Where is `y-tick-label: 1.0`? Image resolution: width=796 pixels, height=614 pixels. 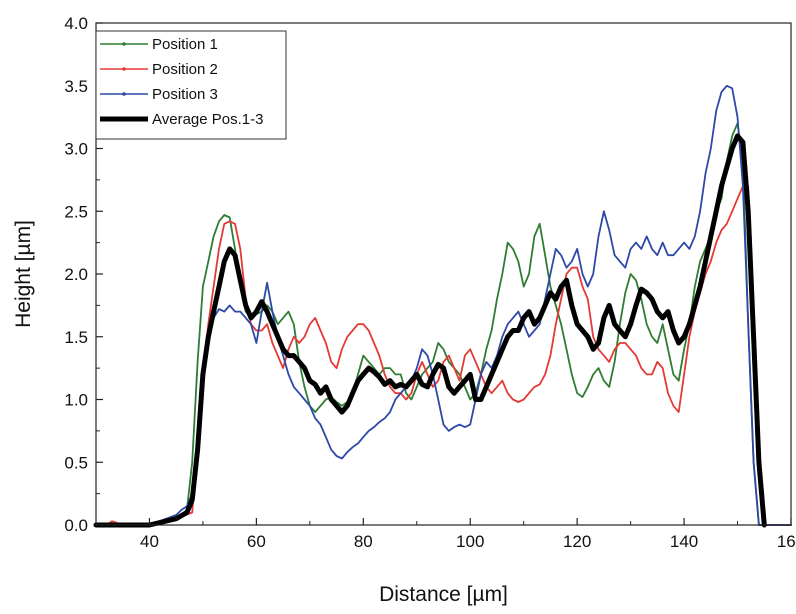 y-tick-label: 1.0 is located at coordinates (76, 400).